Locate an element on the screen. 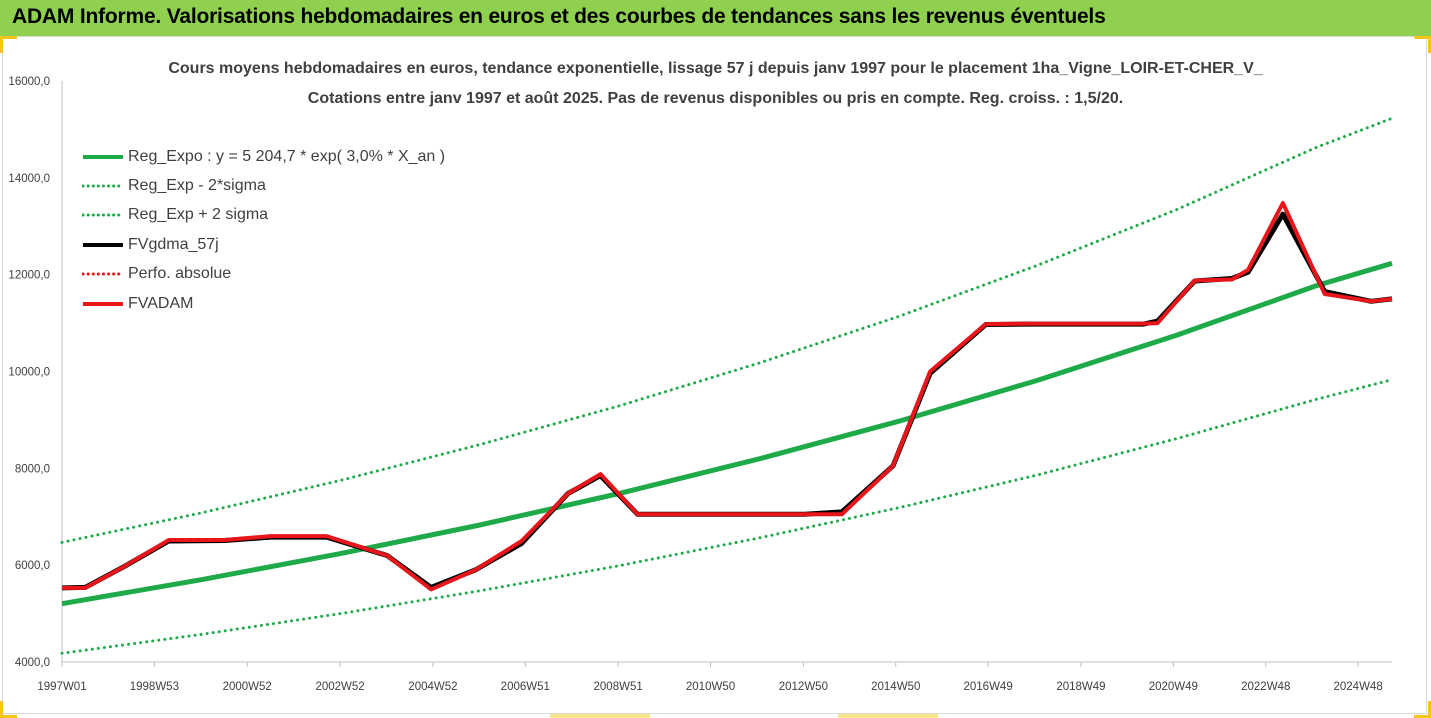  x-tick-label: 2014W50 is located at coordinates (895, 687).